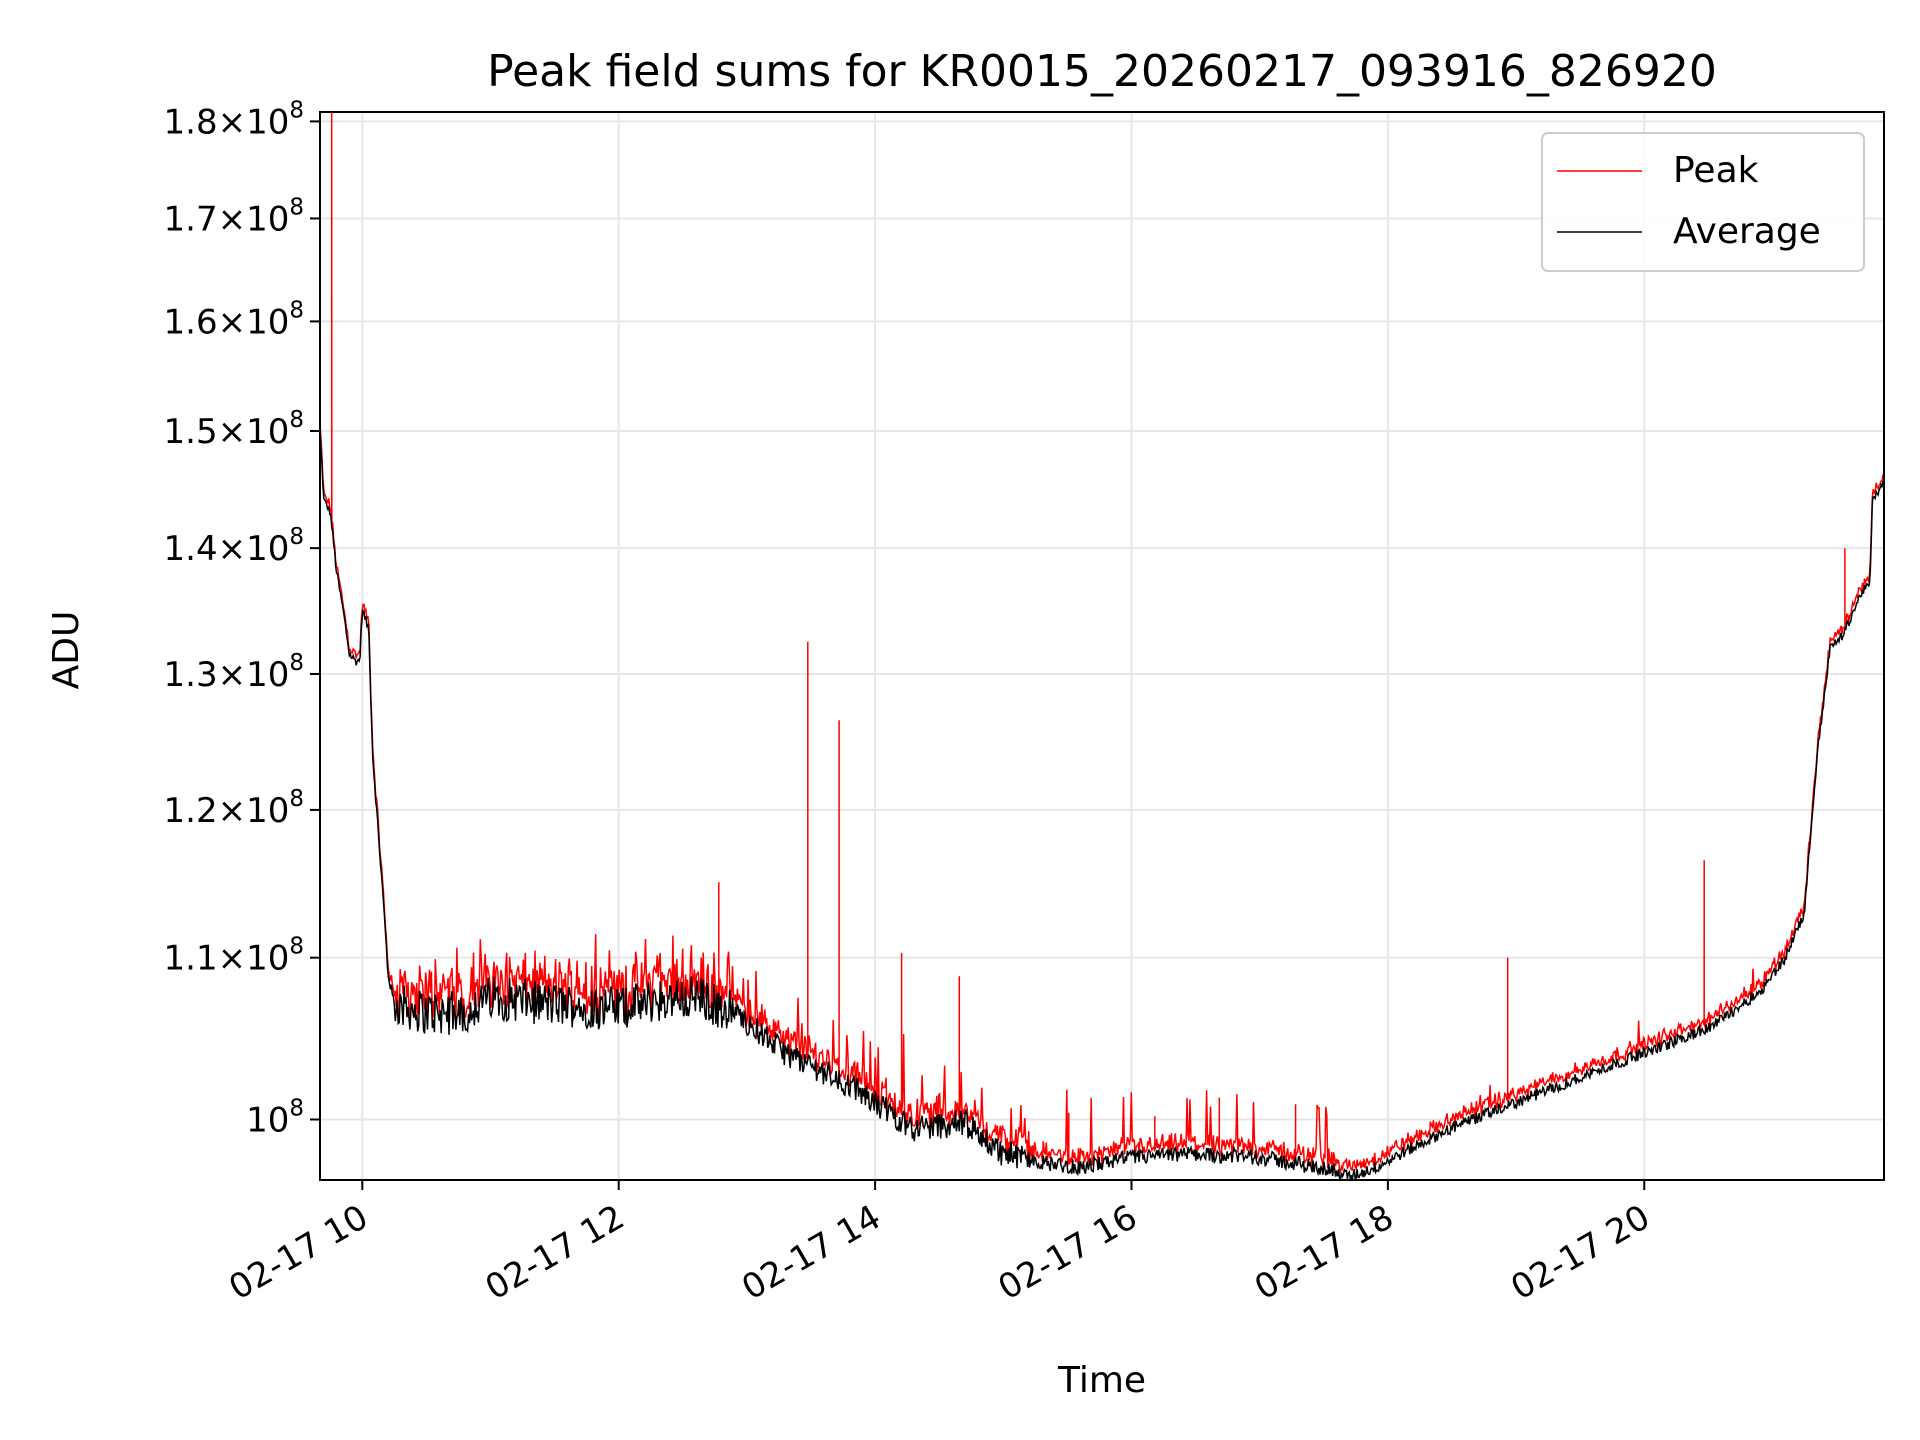 This screenshot has height=1440, width=1920. I want to click on legend: Peak Average, so click(1703, 202).